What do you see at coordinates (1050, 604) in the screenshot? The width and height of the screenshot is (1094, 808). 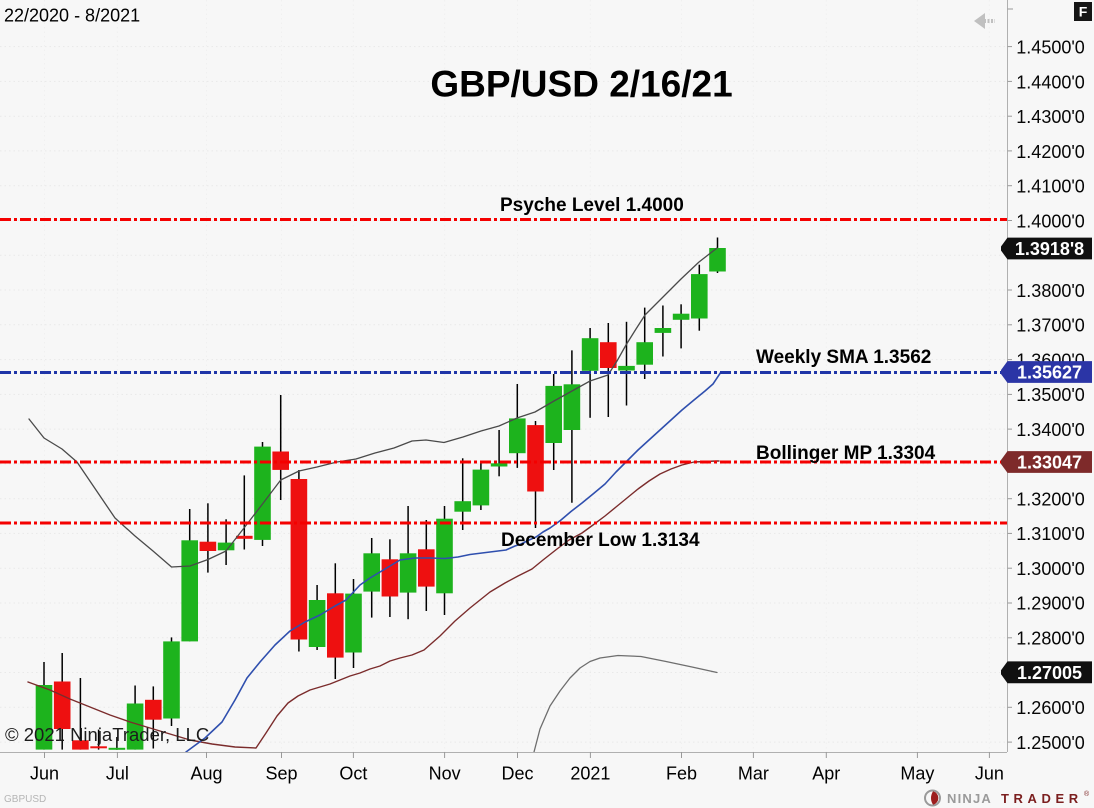 I see `svg-text: 1.2900'0` at bounding box center [1050, 604].